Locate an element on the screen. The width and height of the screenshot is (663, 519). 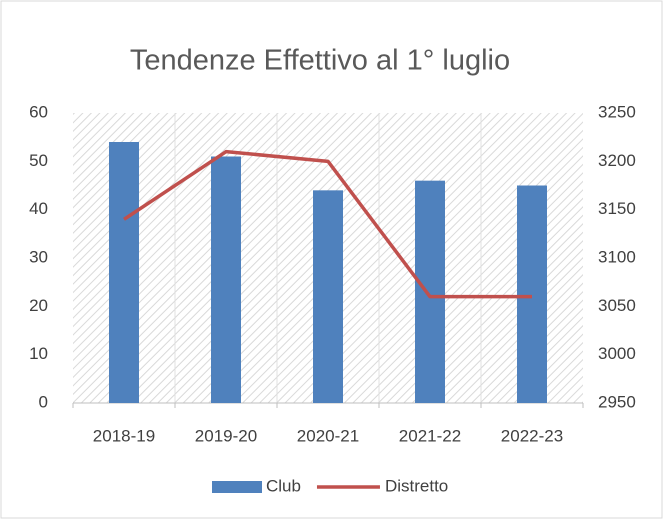
y2-tick-label: 3050 is located at coordinates (617, 305).